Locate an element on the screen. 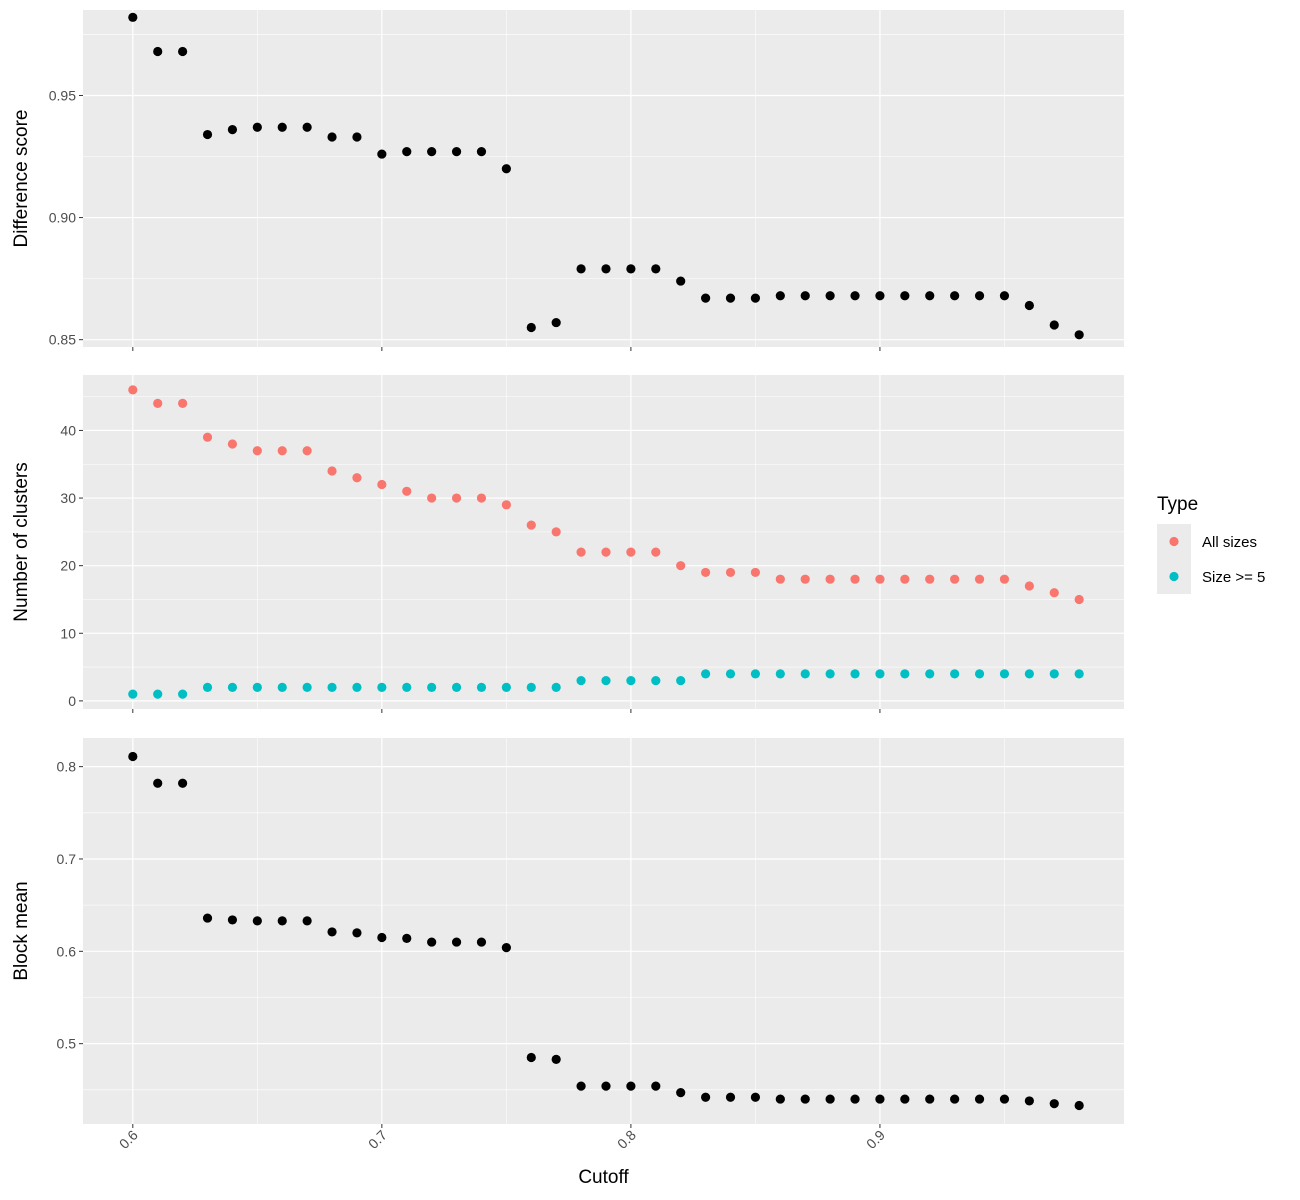  y-tick-label: 40 is located at coordinates (68, 430).